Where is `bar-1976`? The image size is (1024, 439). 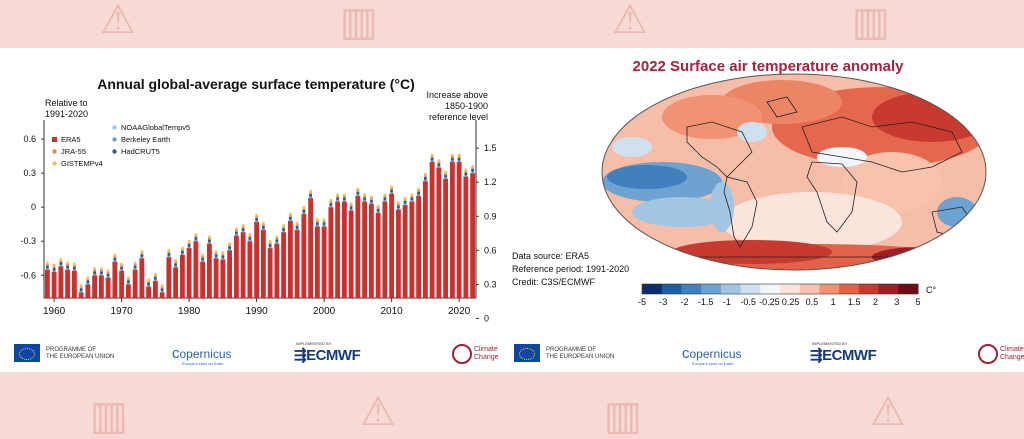
bar-1976 is located at coordinates (162, 295).